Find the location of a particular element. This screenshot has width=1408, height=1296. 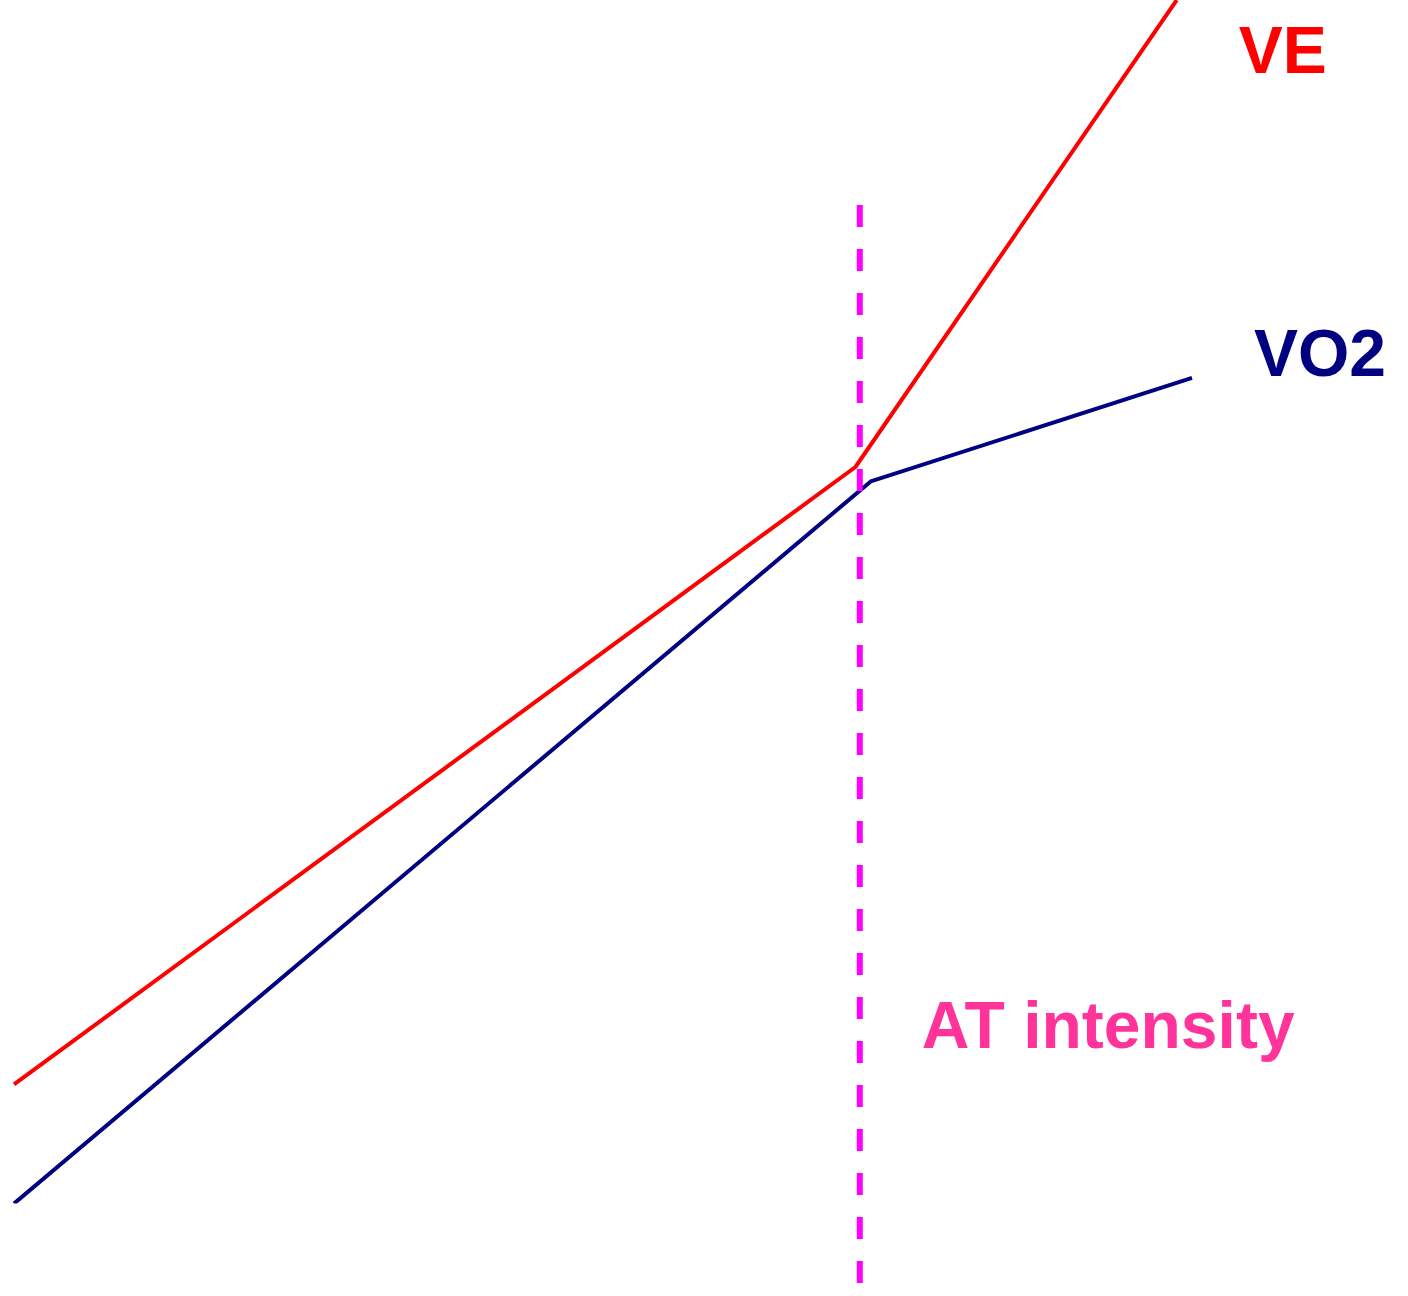

annotation: AT intensity is located at coordinates (1108, 1025).